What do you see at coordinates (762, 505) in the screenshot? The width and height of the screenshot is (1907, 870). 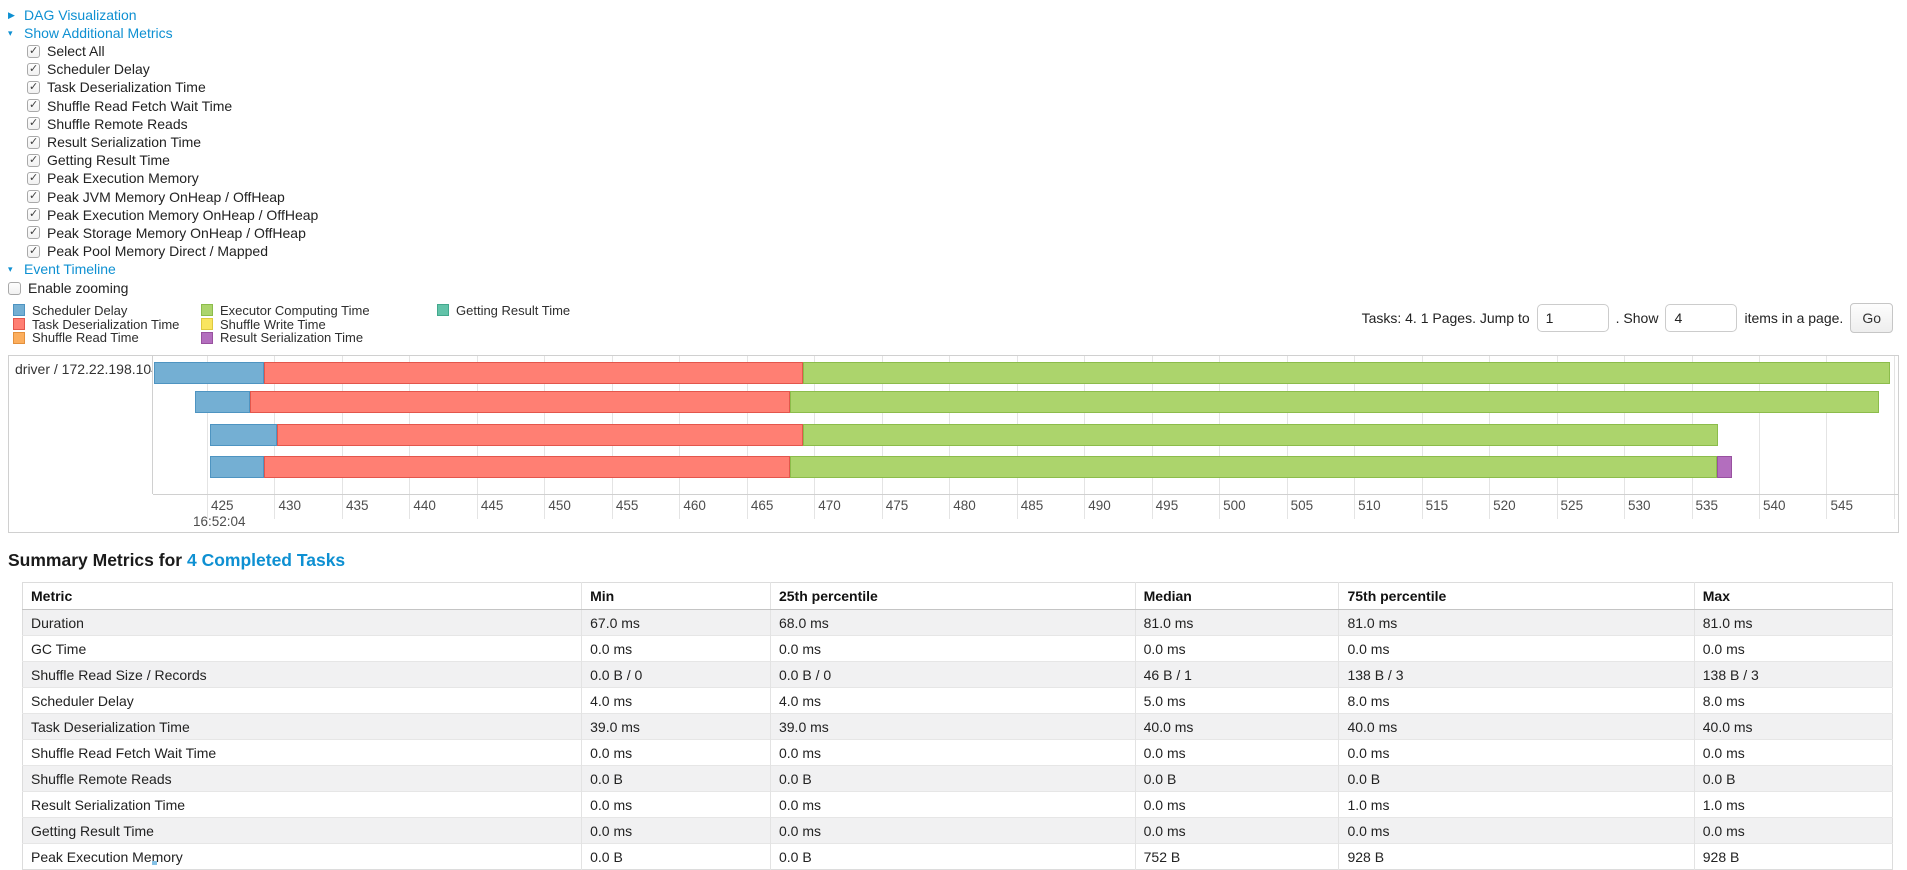 I see `axis-tick-label: 465` at bounding box center [762, 505].